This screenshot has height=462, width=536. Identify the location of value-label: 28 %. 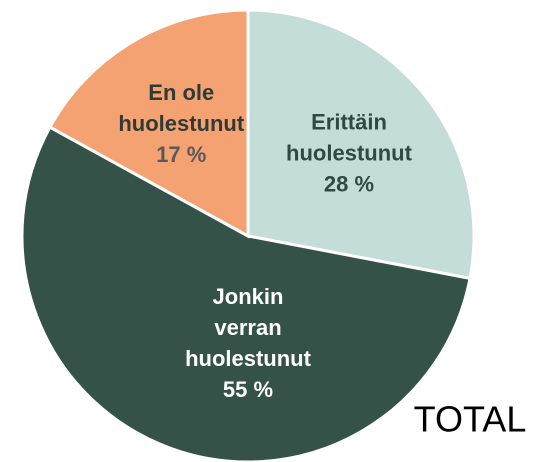
(349, 183).